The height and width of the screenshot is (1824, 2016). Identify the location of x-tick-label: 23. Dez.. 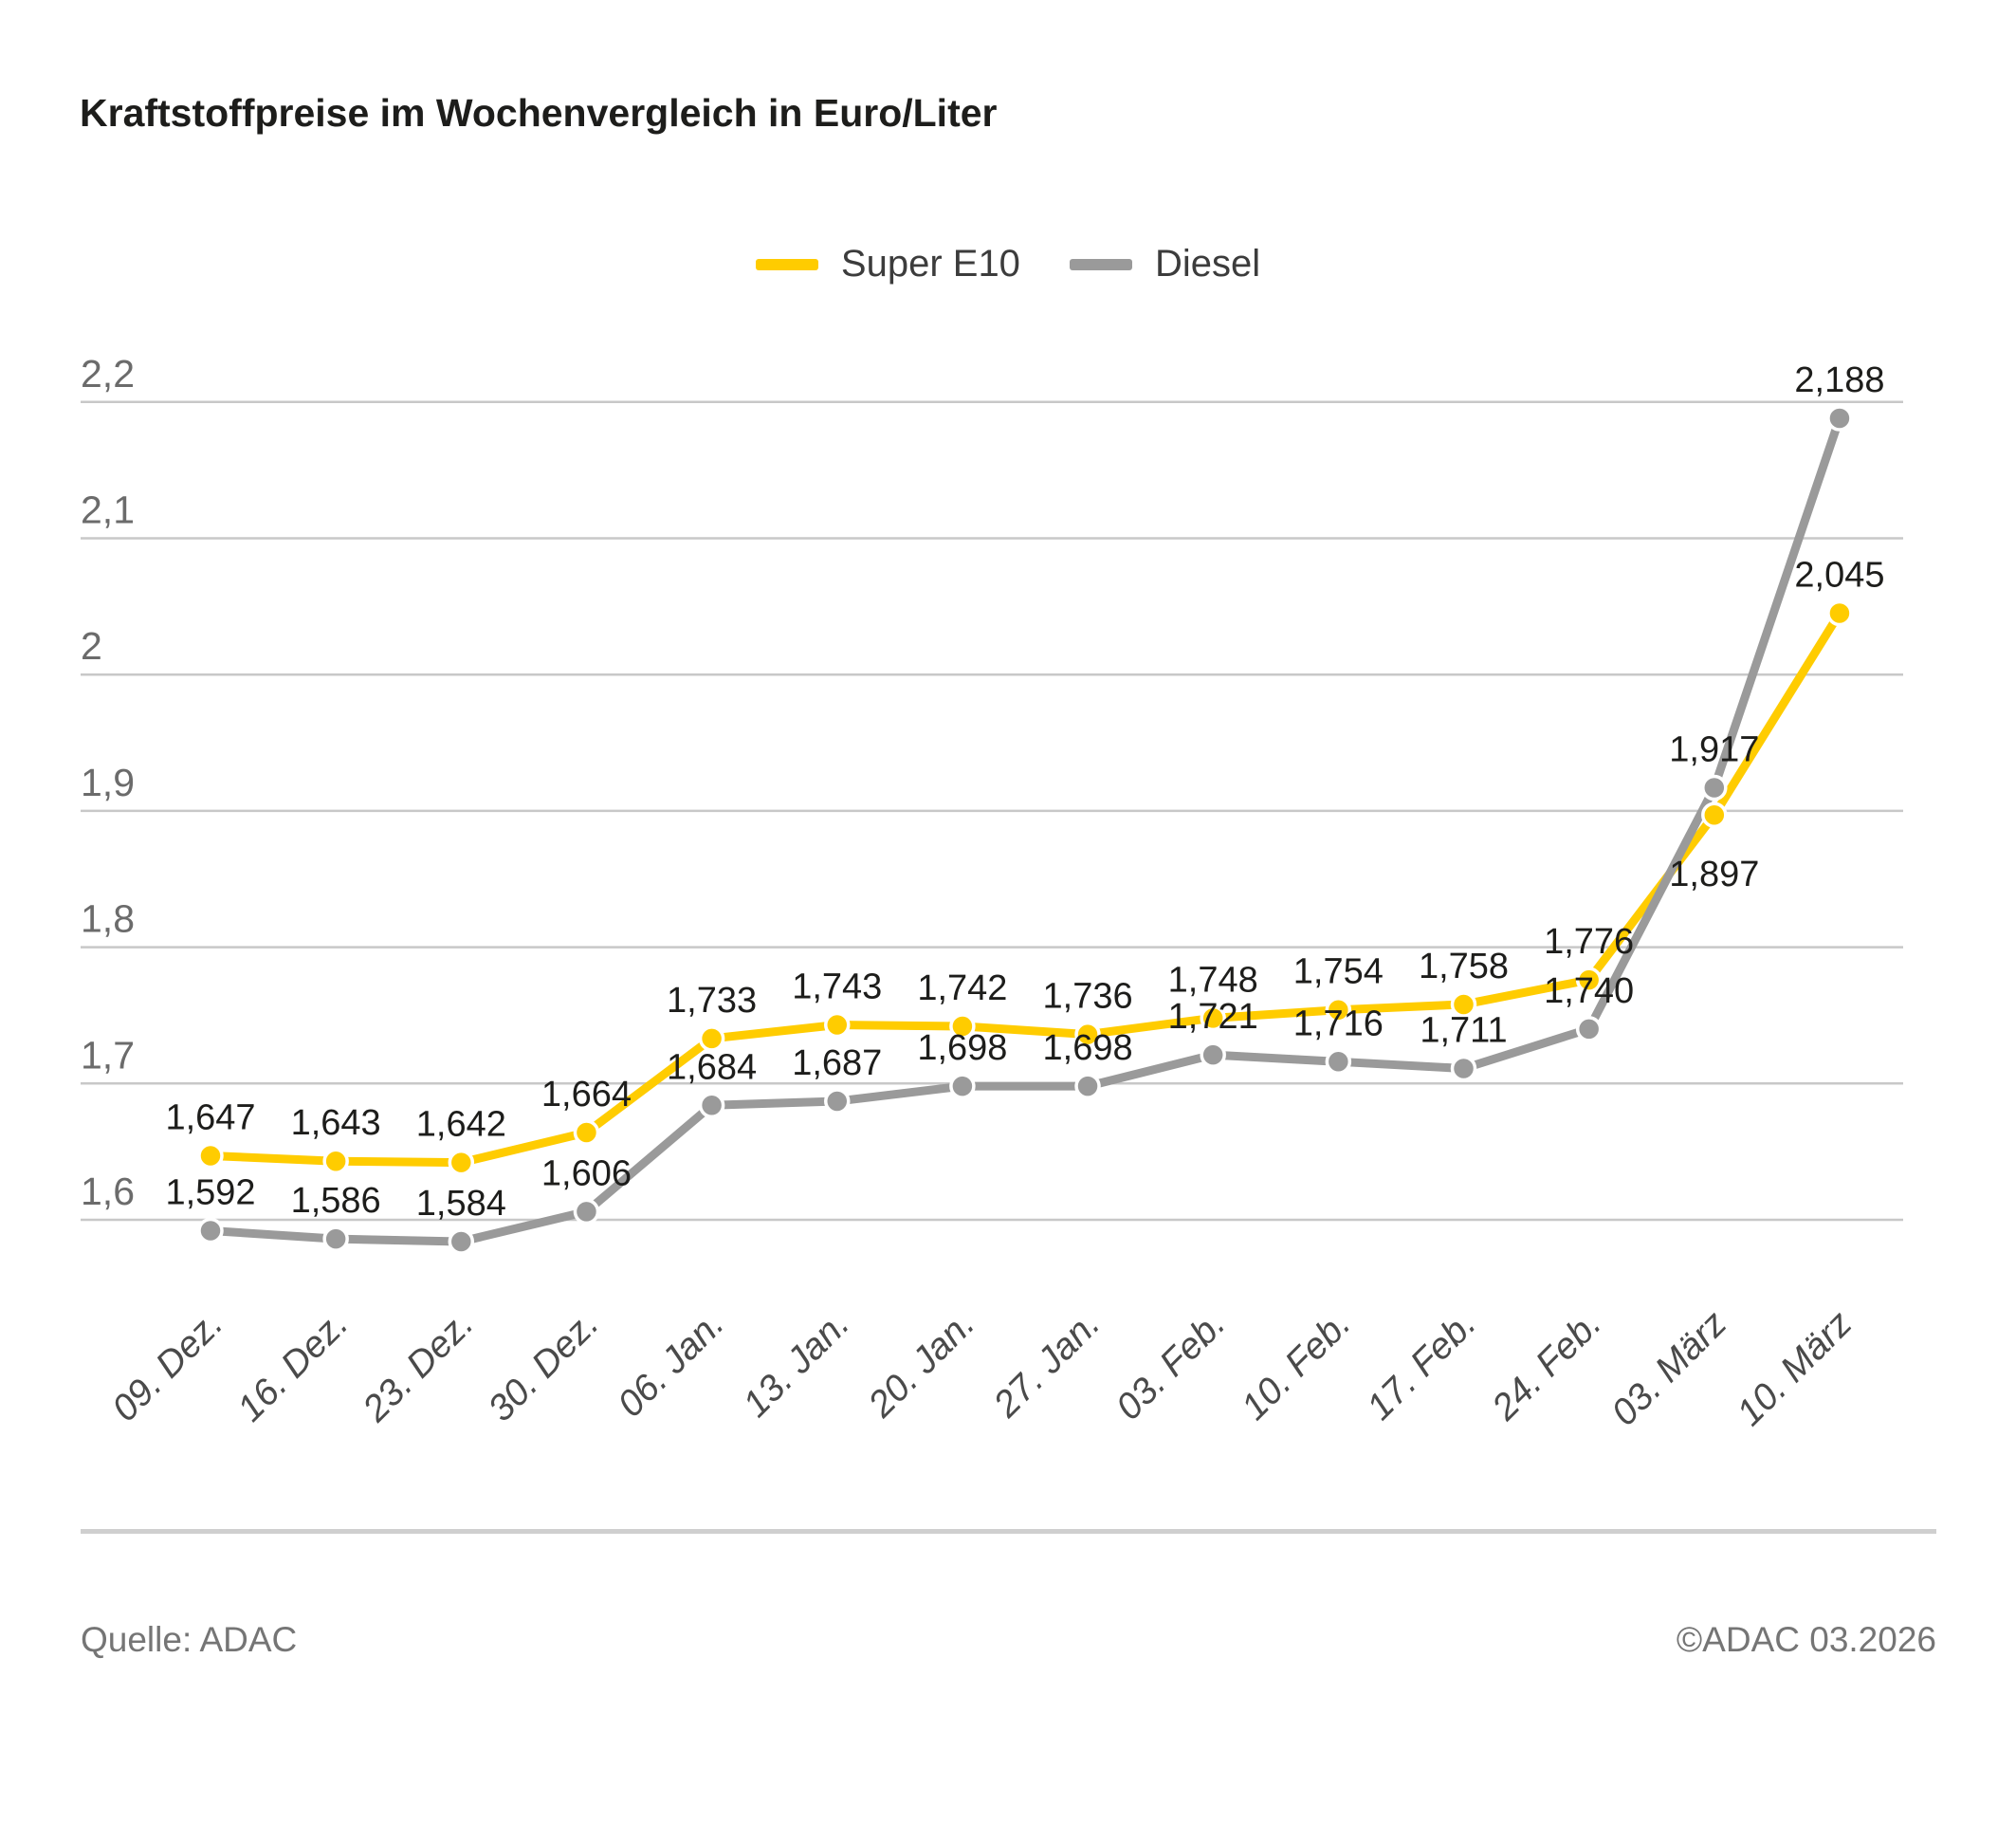
(418, 1366).